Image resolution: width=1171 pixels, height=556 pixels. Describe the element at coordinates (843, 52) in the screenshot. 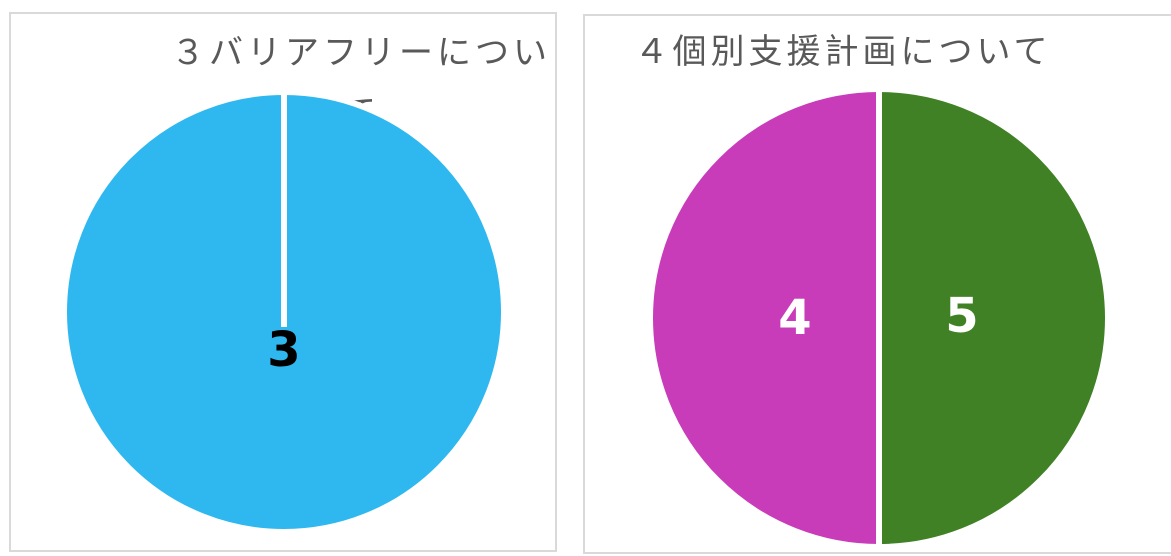

I see `chart-title: ４個別支援計画について` at that location.